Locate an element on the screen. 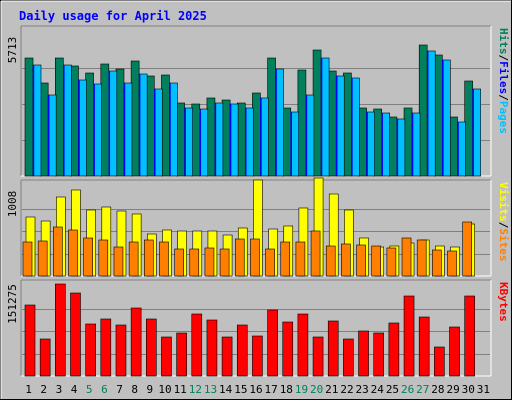 The height and width of the screenshot is (400, 512). x-tick-label: 15 is located at coordinates (240, 389).